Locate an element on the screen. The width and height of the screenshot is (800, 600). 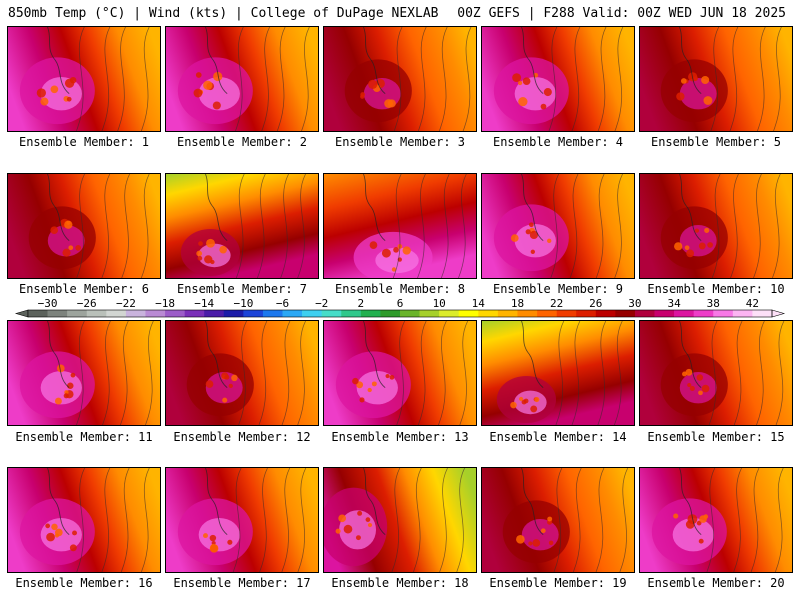
colorbar-tick-label: −26 is located at coordinates (87, 303).